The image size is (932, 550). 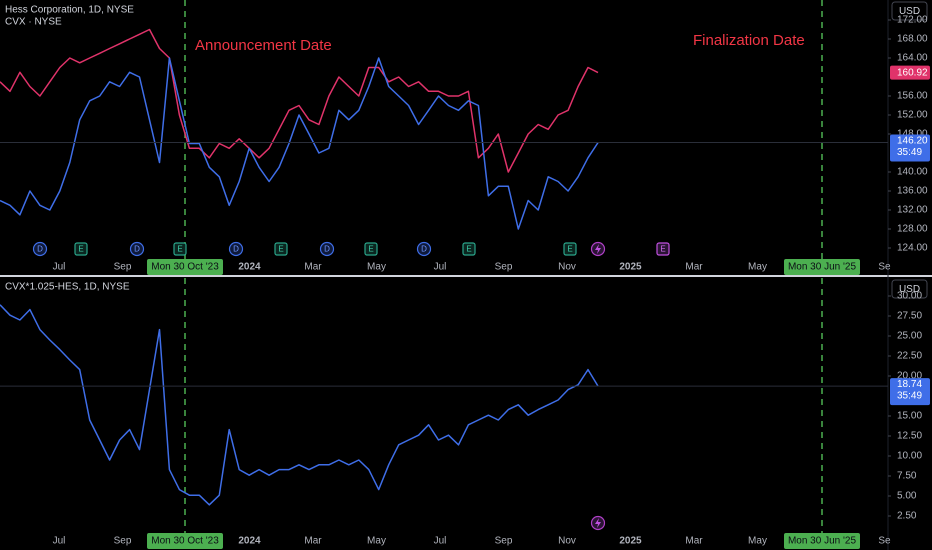 What do you see at coordinates (912, 172) in the screenshot?
I see `y-tick-label: 140.00` at bounding box center [912, 172].